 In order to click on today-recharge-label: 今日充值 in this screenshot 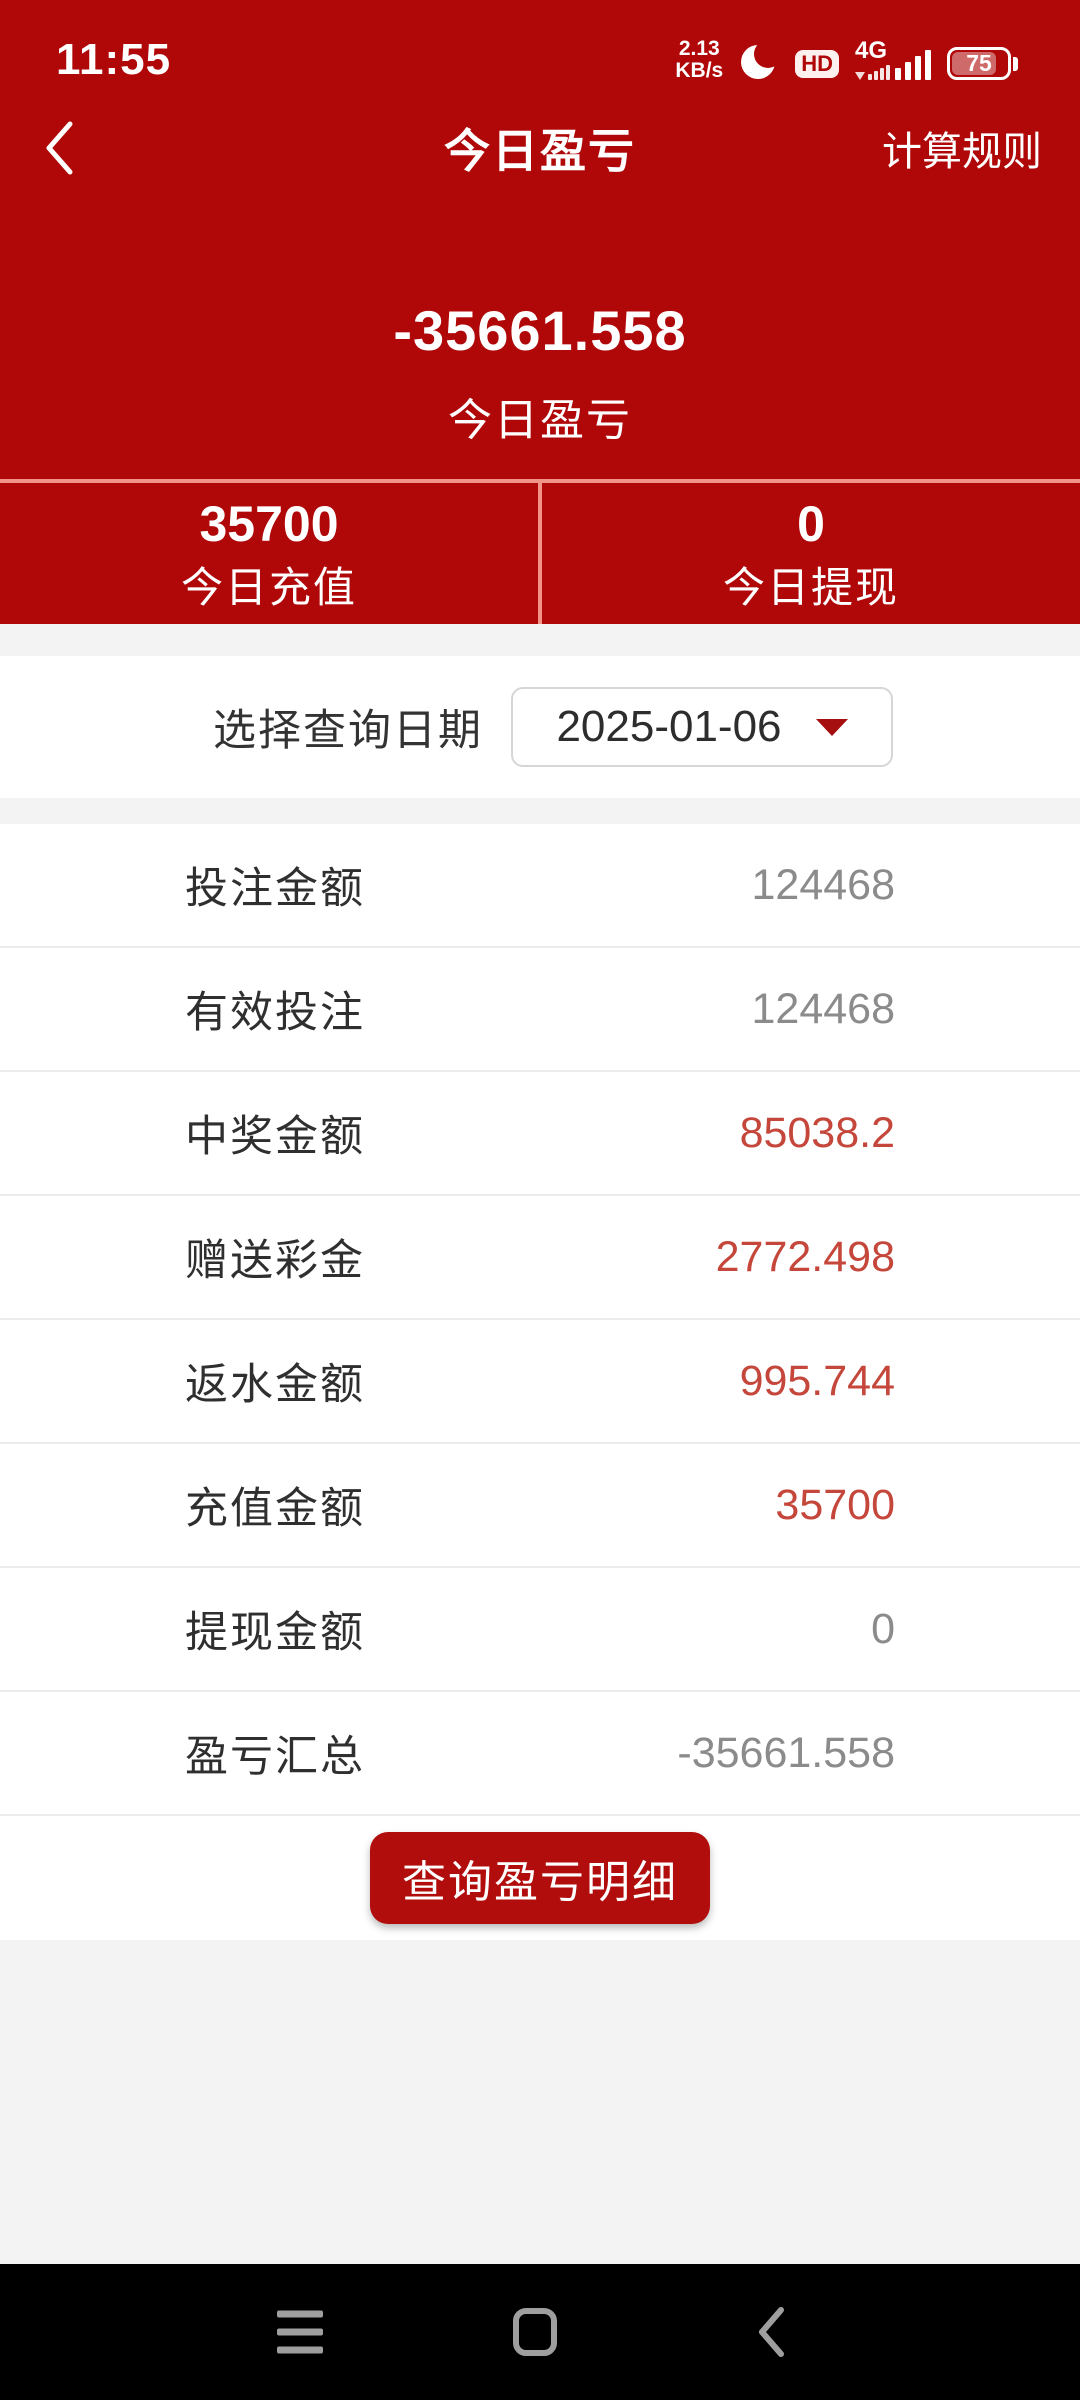, I will do `click(268, 587)`.